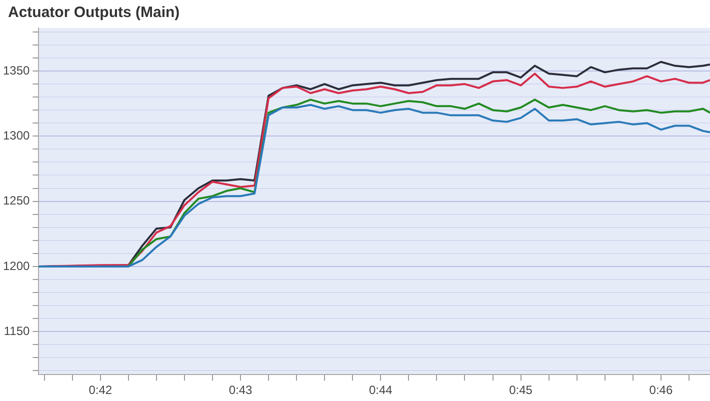 The width and height of the screenshot is (710, 401). I want to click on x-tick-label: 0:42, so click(100, 390).